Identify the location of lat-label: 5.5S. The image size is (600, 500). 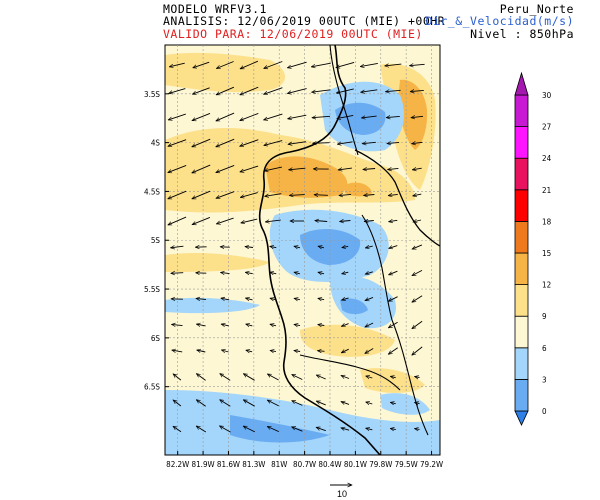
(152, 289).